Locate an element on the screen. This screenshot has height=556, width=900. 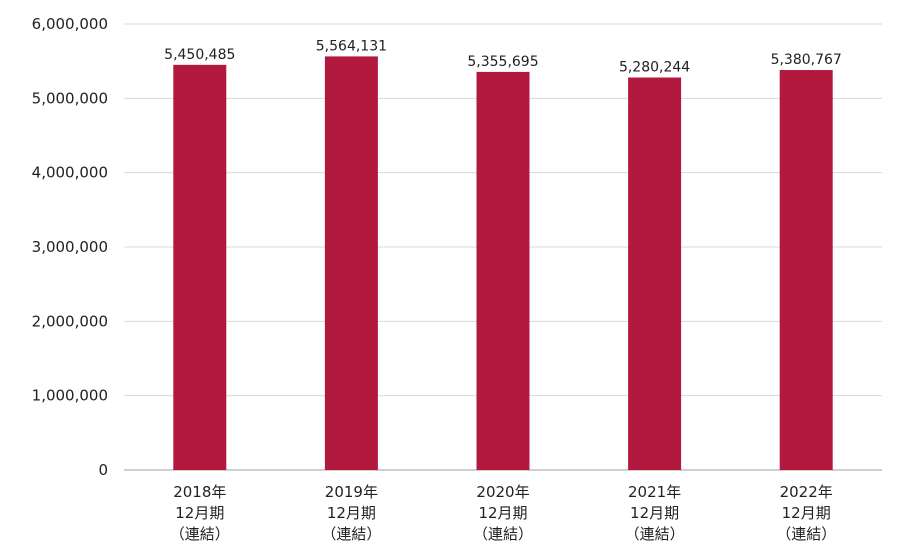
x-tick-label-line: 2022年 is located at coordinates (806, 492).